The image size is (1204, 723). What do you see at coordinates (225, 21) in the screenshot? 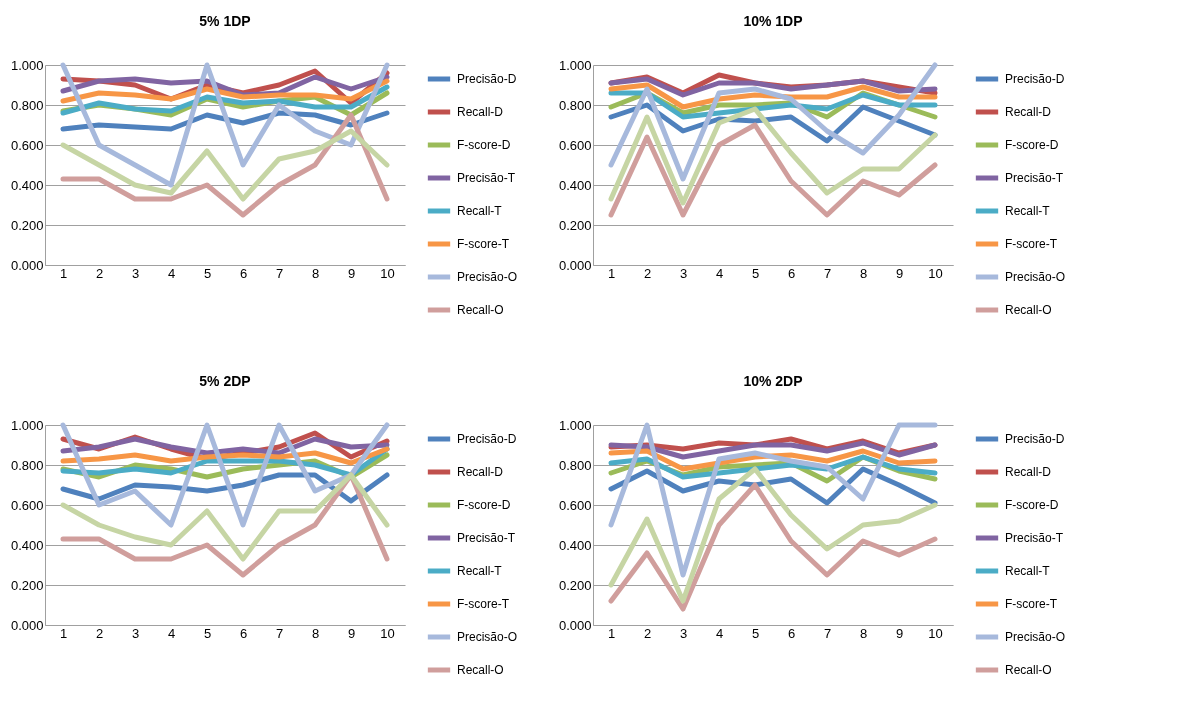
I see `chart-title: 5% 1DP` at bounding box center [225, 21].